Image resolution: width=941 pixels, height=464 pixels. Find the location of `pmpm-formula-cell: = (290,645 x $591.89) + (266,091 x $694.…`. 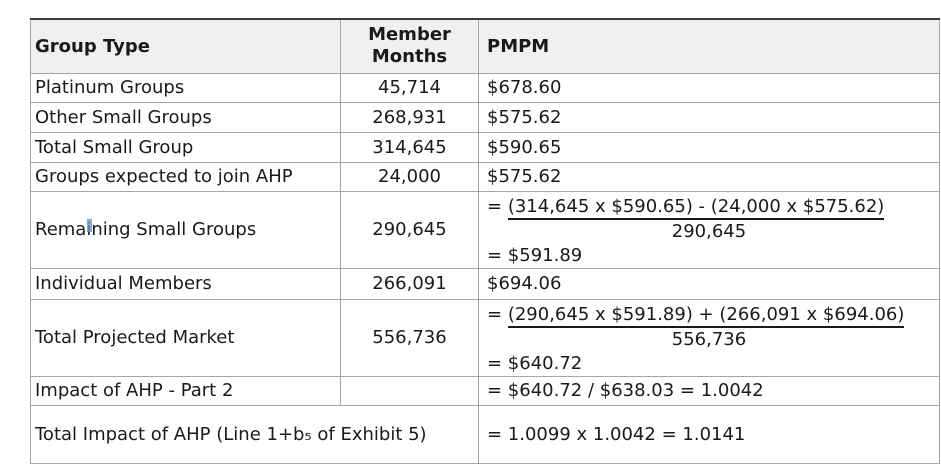

pmpm-formula-cell: = (290,645 x $591.89) + (266,091 x $694.… is located at coordinates (709, 337).